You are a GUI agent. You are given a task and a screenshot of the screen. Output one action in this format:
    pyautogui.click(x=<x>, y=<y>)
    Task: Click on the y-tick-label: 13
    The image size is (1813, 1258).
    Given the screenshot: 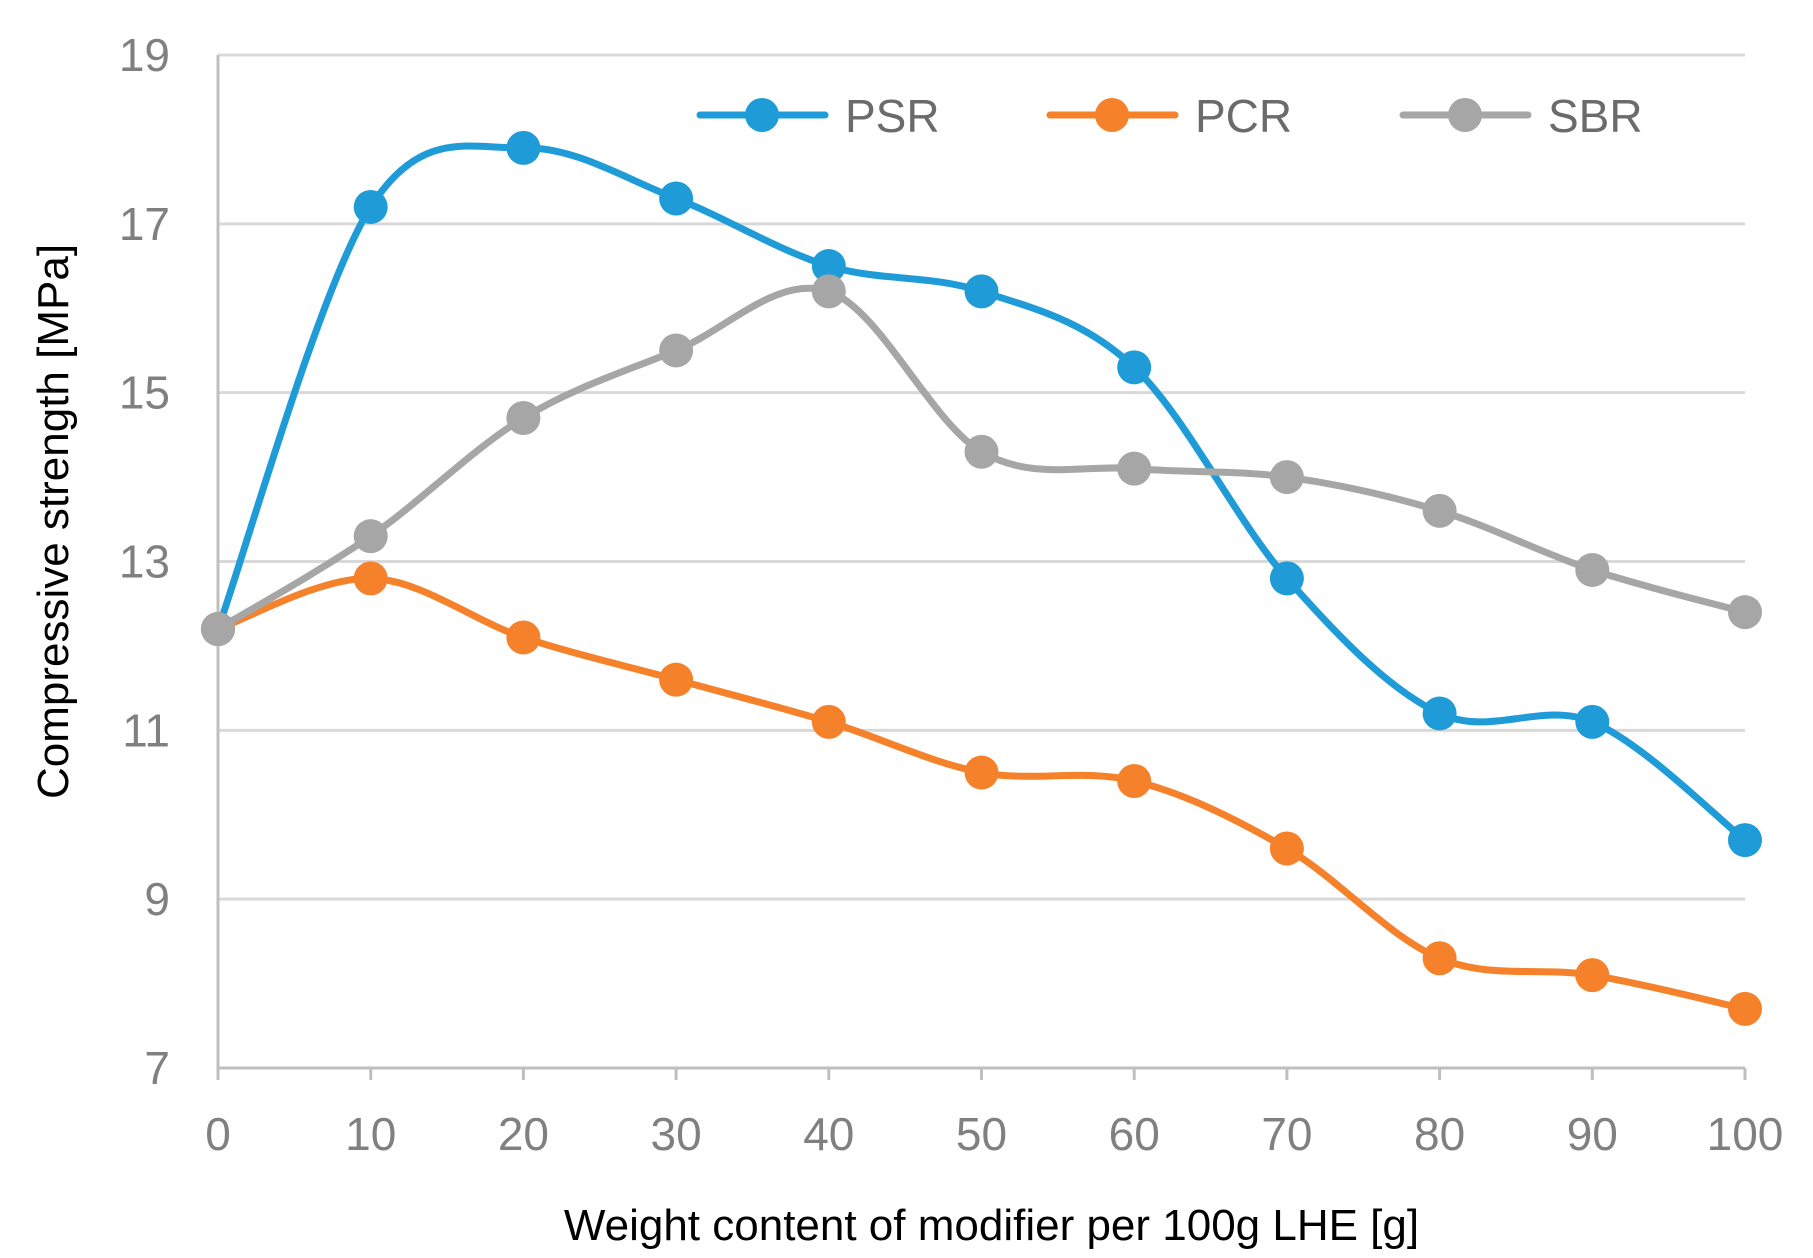 What is the action you would take?
    pyautogui.click(x=144, y=562)
    